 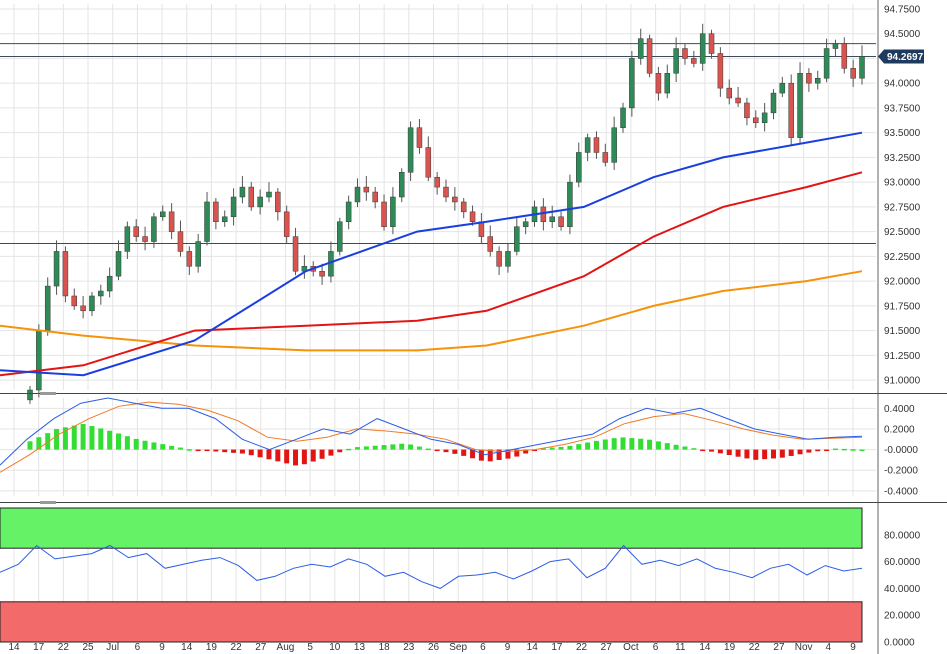 What do you see at coordinates (902, 562) in the screenshot?
I see `rsi-tick-label: 60.0000` at bounding box center [902, 562].